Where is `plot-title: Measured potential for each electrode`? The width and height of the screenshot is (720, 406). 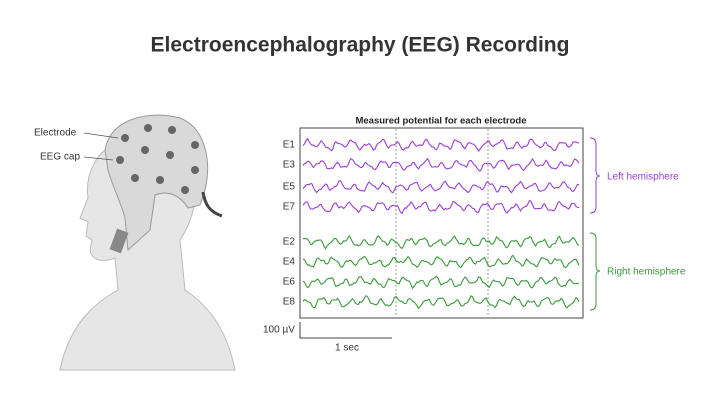
plot-title: Measured potential for each electrode is located at coordinates (440, 121).